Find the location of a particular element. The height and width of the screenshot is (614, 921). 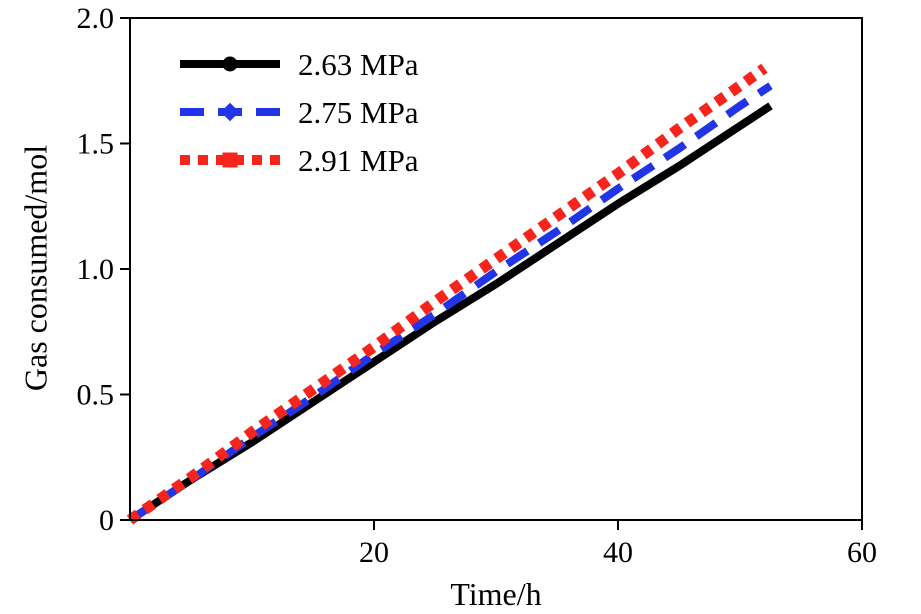

y-tick-label: 1.5 is located at coordinates (96, 144).